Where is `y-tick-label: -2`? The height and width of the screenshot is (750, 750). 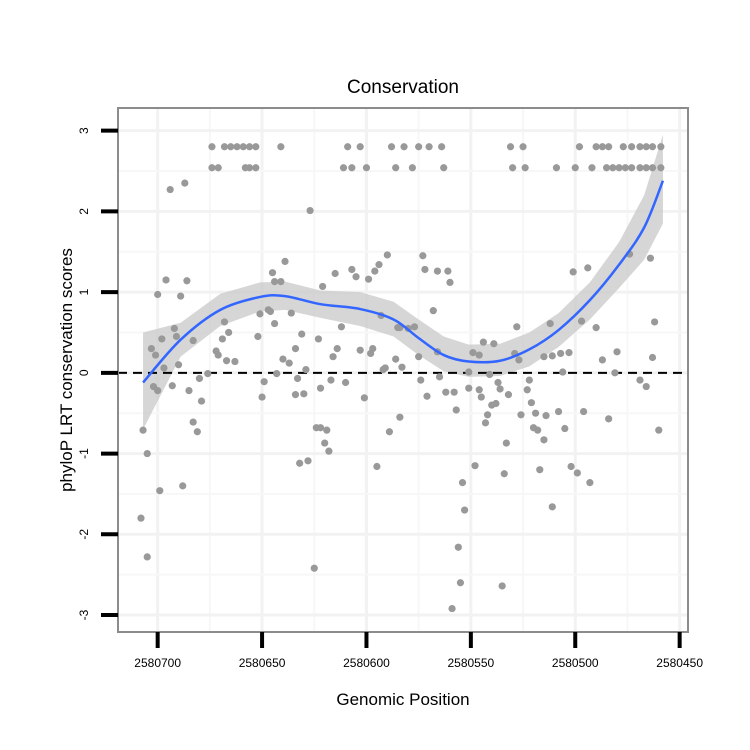 y-tick-label: -2 is located at coordinates (84, 534).